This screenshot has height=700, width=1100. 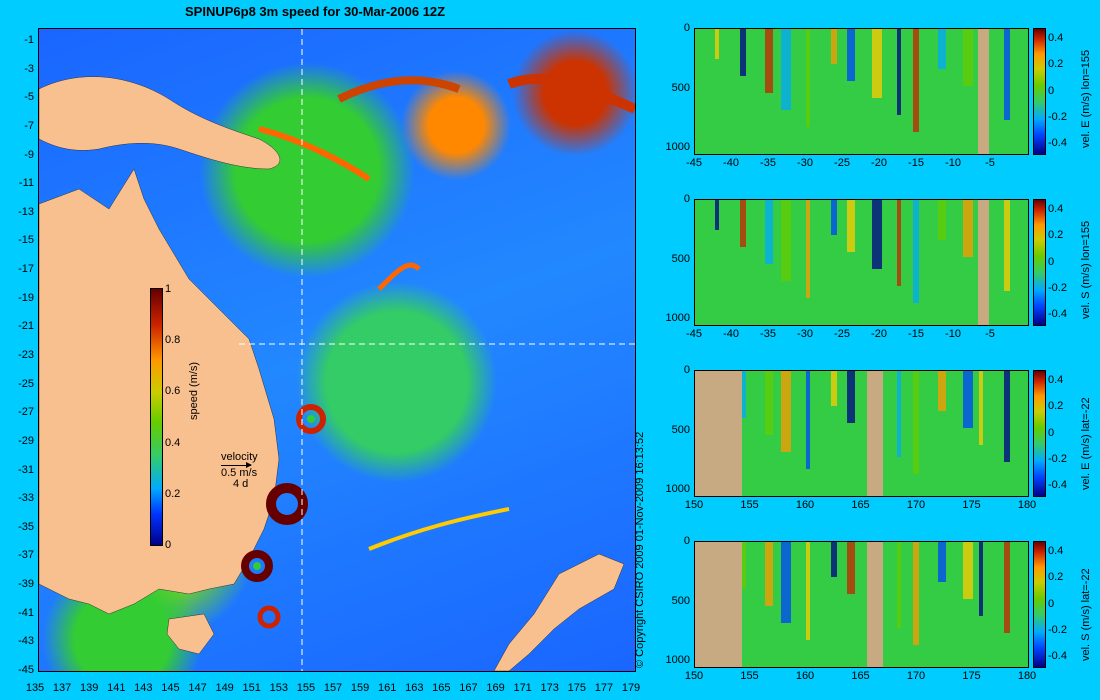 What do you see at coordinates (236, 465) in the screenshot?
I see `velocity-arrow-icon` at bounding box center [236, 465].